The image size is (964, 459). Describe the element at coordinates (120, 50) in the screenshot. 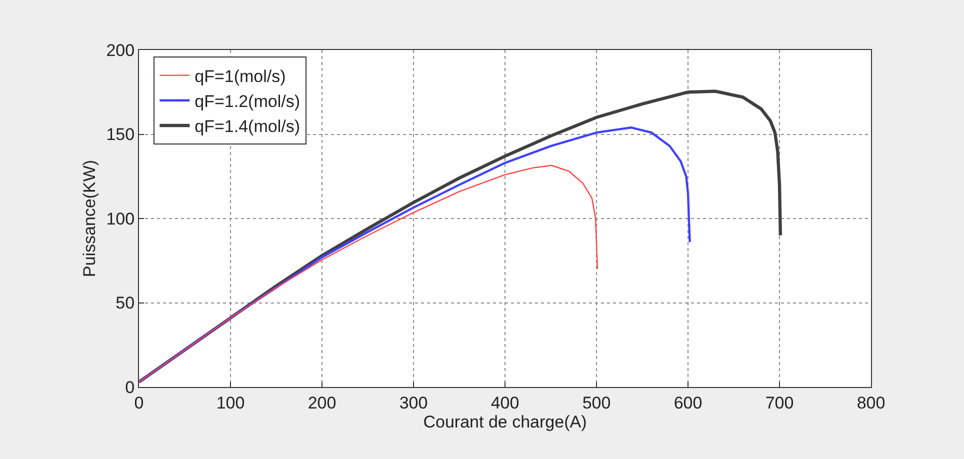

I see `y-tick-label: 200` at that location.